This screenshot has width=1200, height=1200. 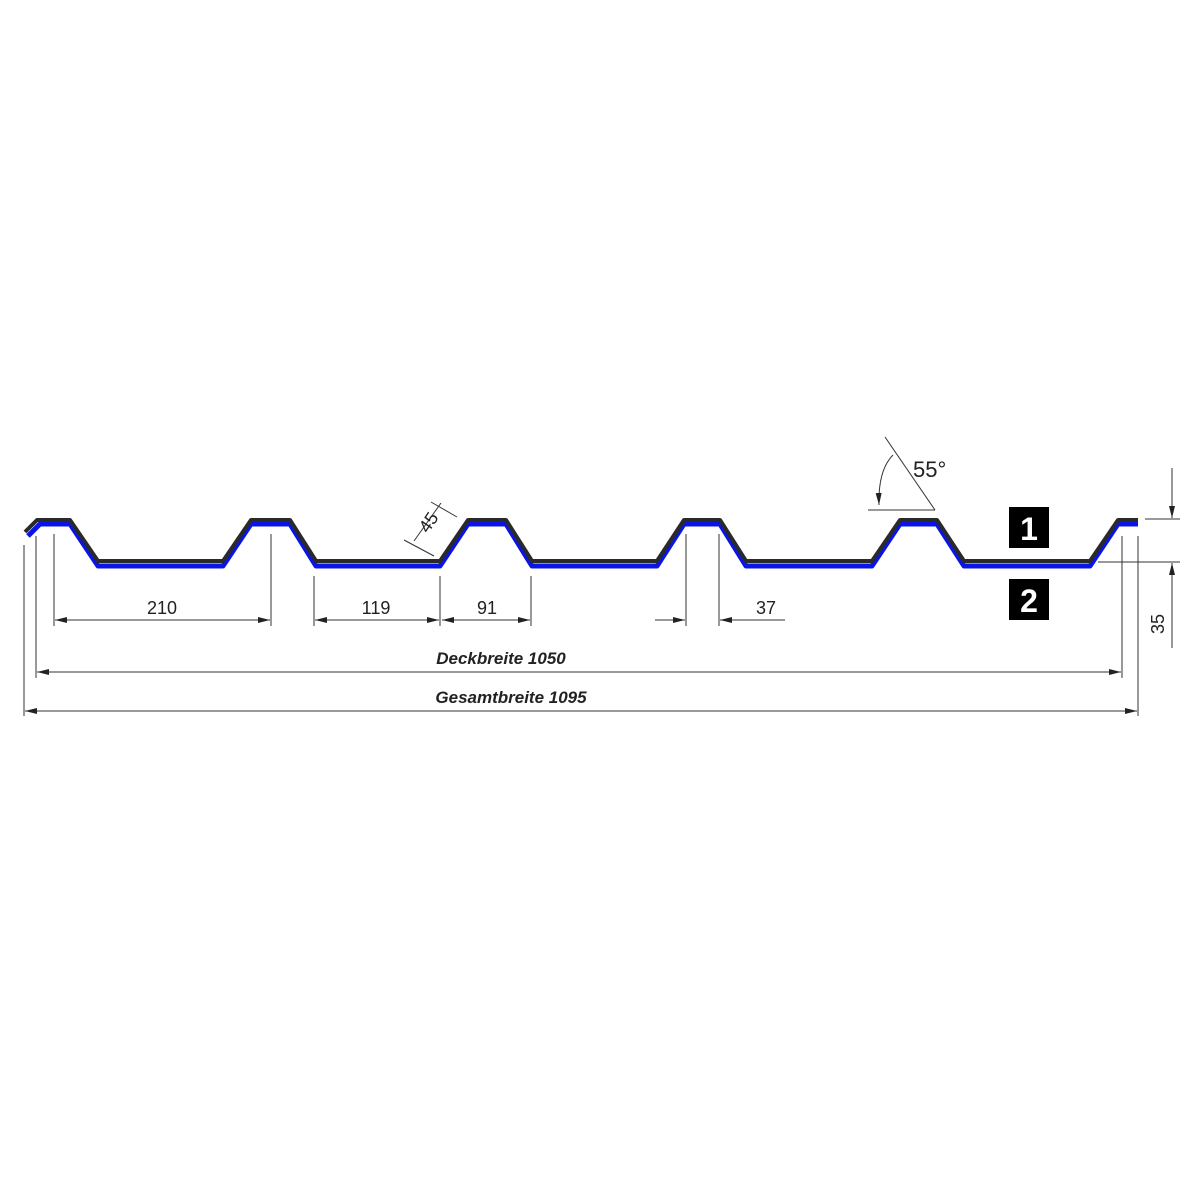 What do you see at coordinates (929, 469) in the screenshot?
I see `dim-label-55: 55°` at bounding box center [929, 469].